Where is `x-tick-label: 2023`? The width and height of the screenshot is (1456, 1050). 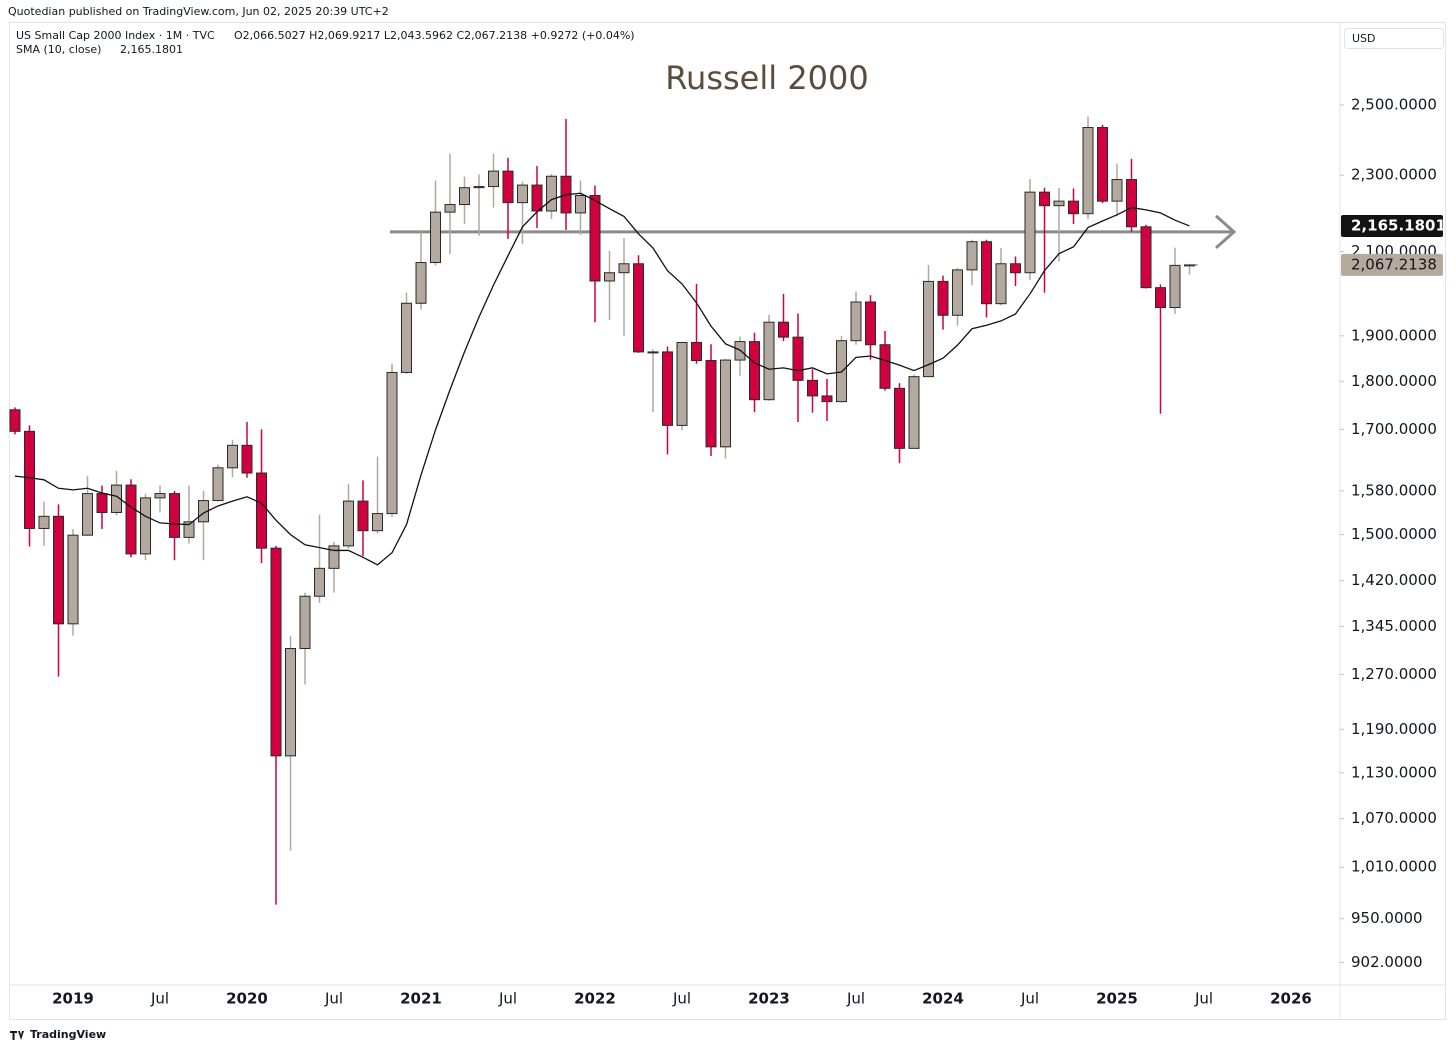 x-tick-label: 2023 is located at coordinates (769, 999).